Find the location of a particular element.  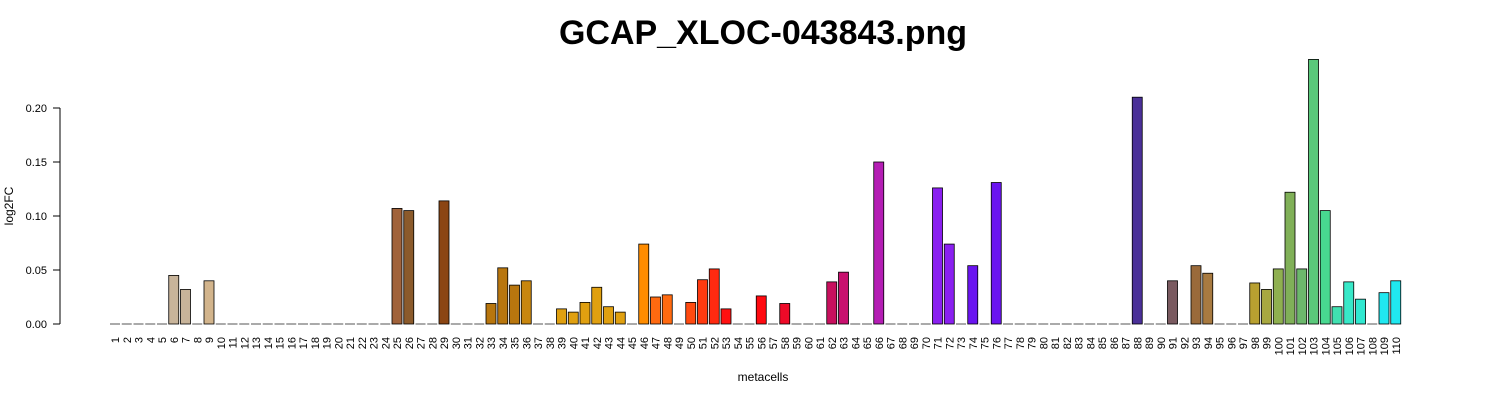

x-tick-label: 85 is located at coordinates (1103, 343).